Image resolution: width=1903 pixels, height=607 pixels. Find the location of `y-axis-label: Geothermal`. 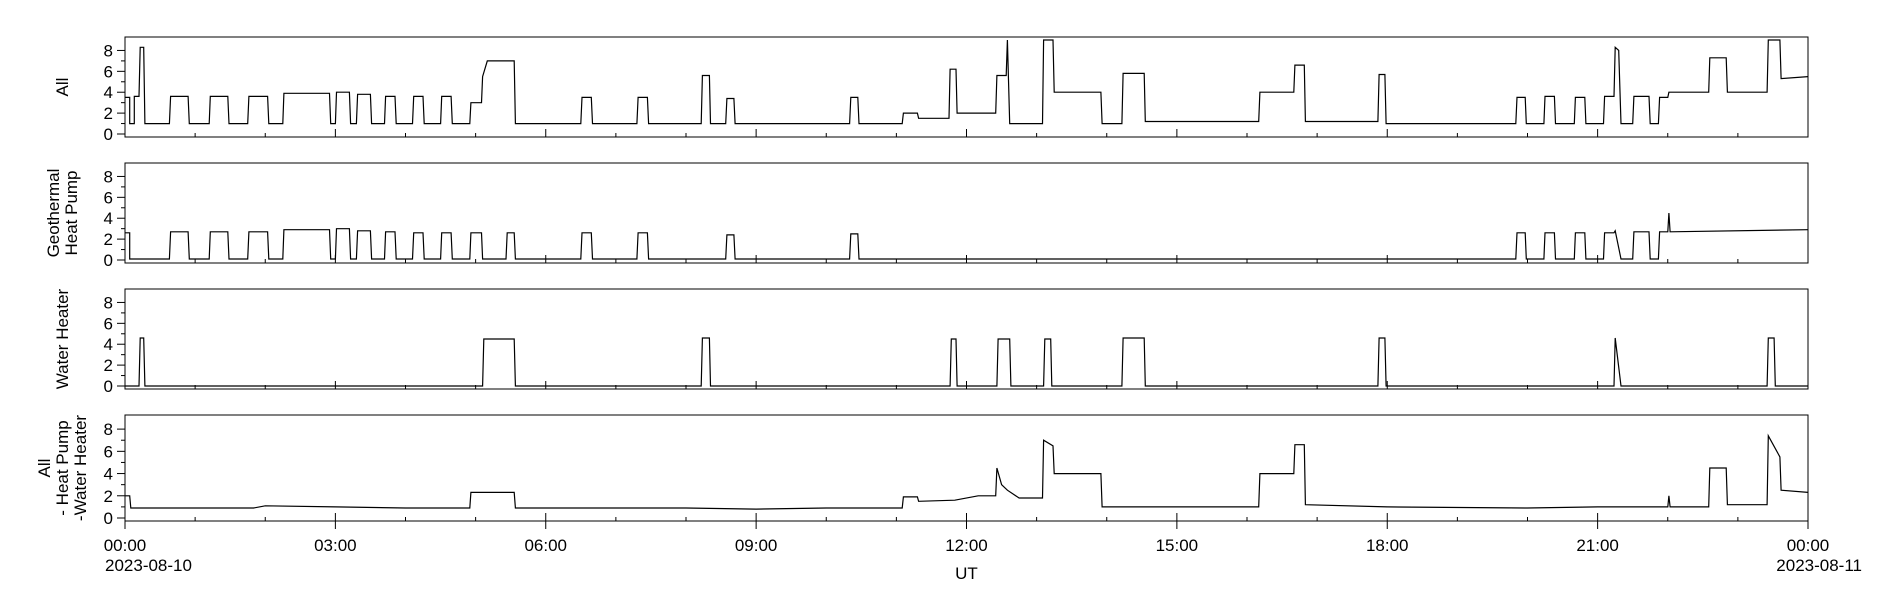

y-axis-label: Geothermal is located at coordinates (53, 213).